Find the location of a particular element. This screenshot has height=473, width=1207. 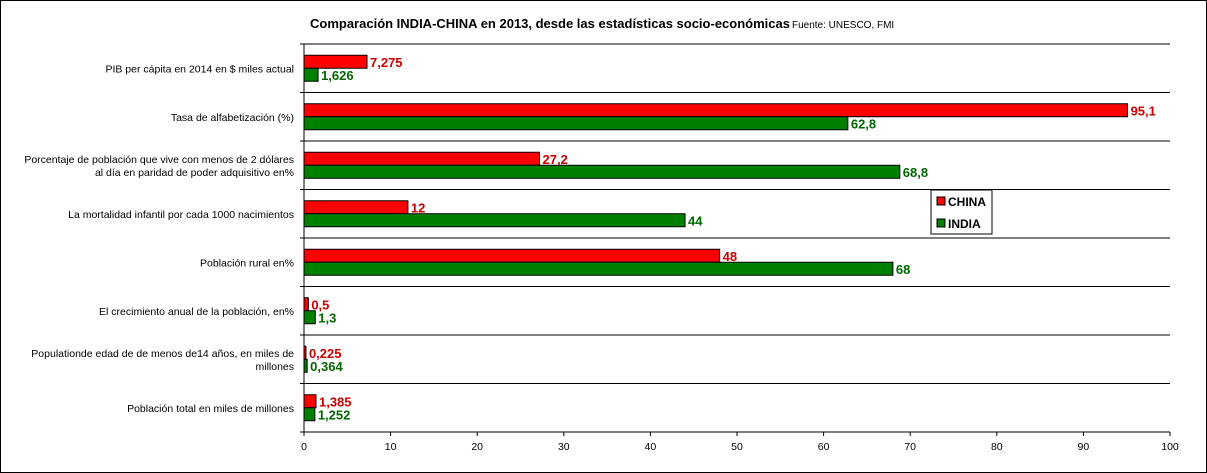

category-label: Tasa de alfabetización (%) is located at coordinates (232, 118).